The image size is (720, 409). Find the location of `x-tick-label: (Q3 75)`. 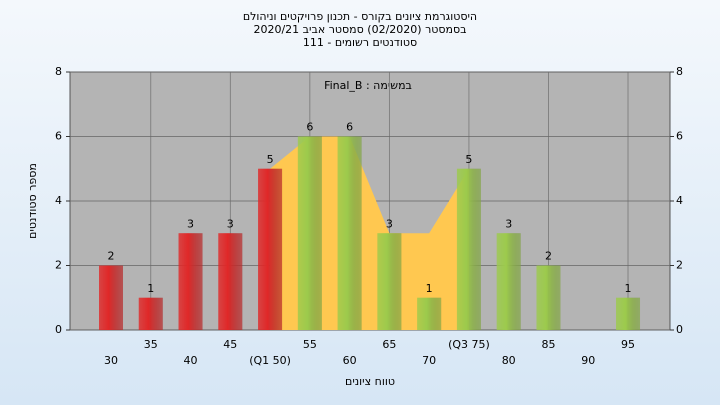

x-tick-label: (Q3 75) is located at coordinates (469, 344).